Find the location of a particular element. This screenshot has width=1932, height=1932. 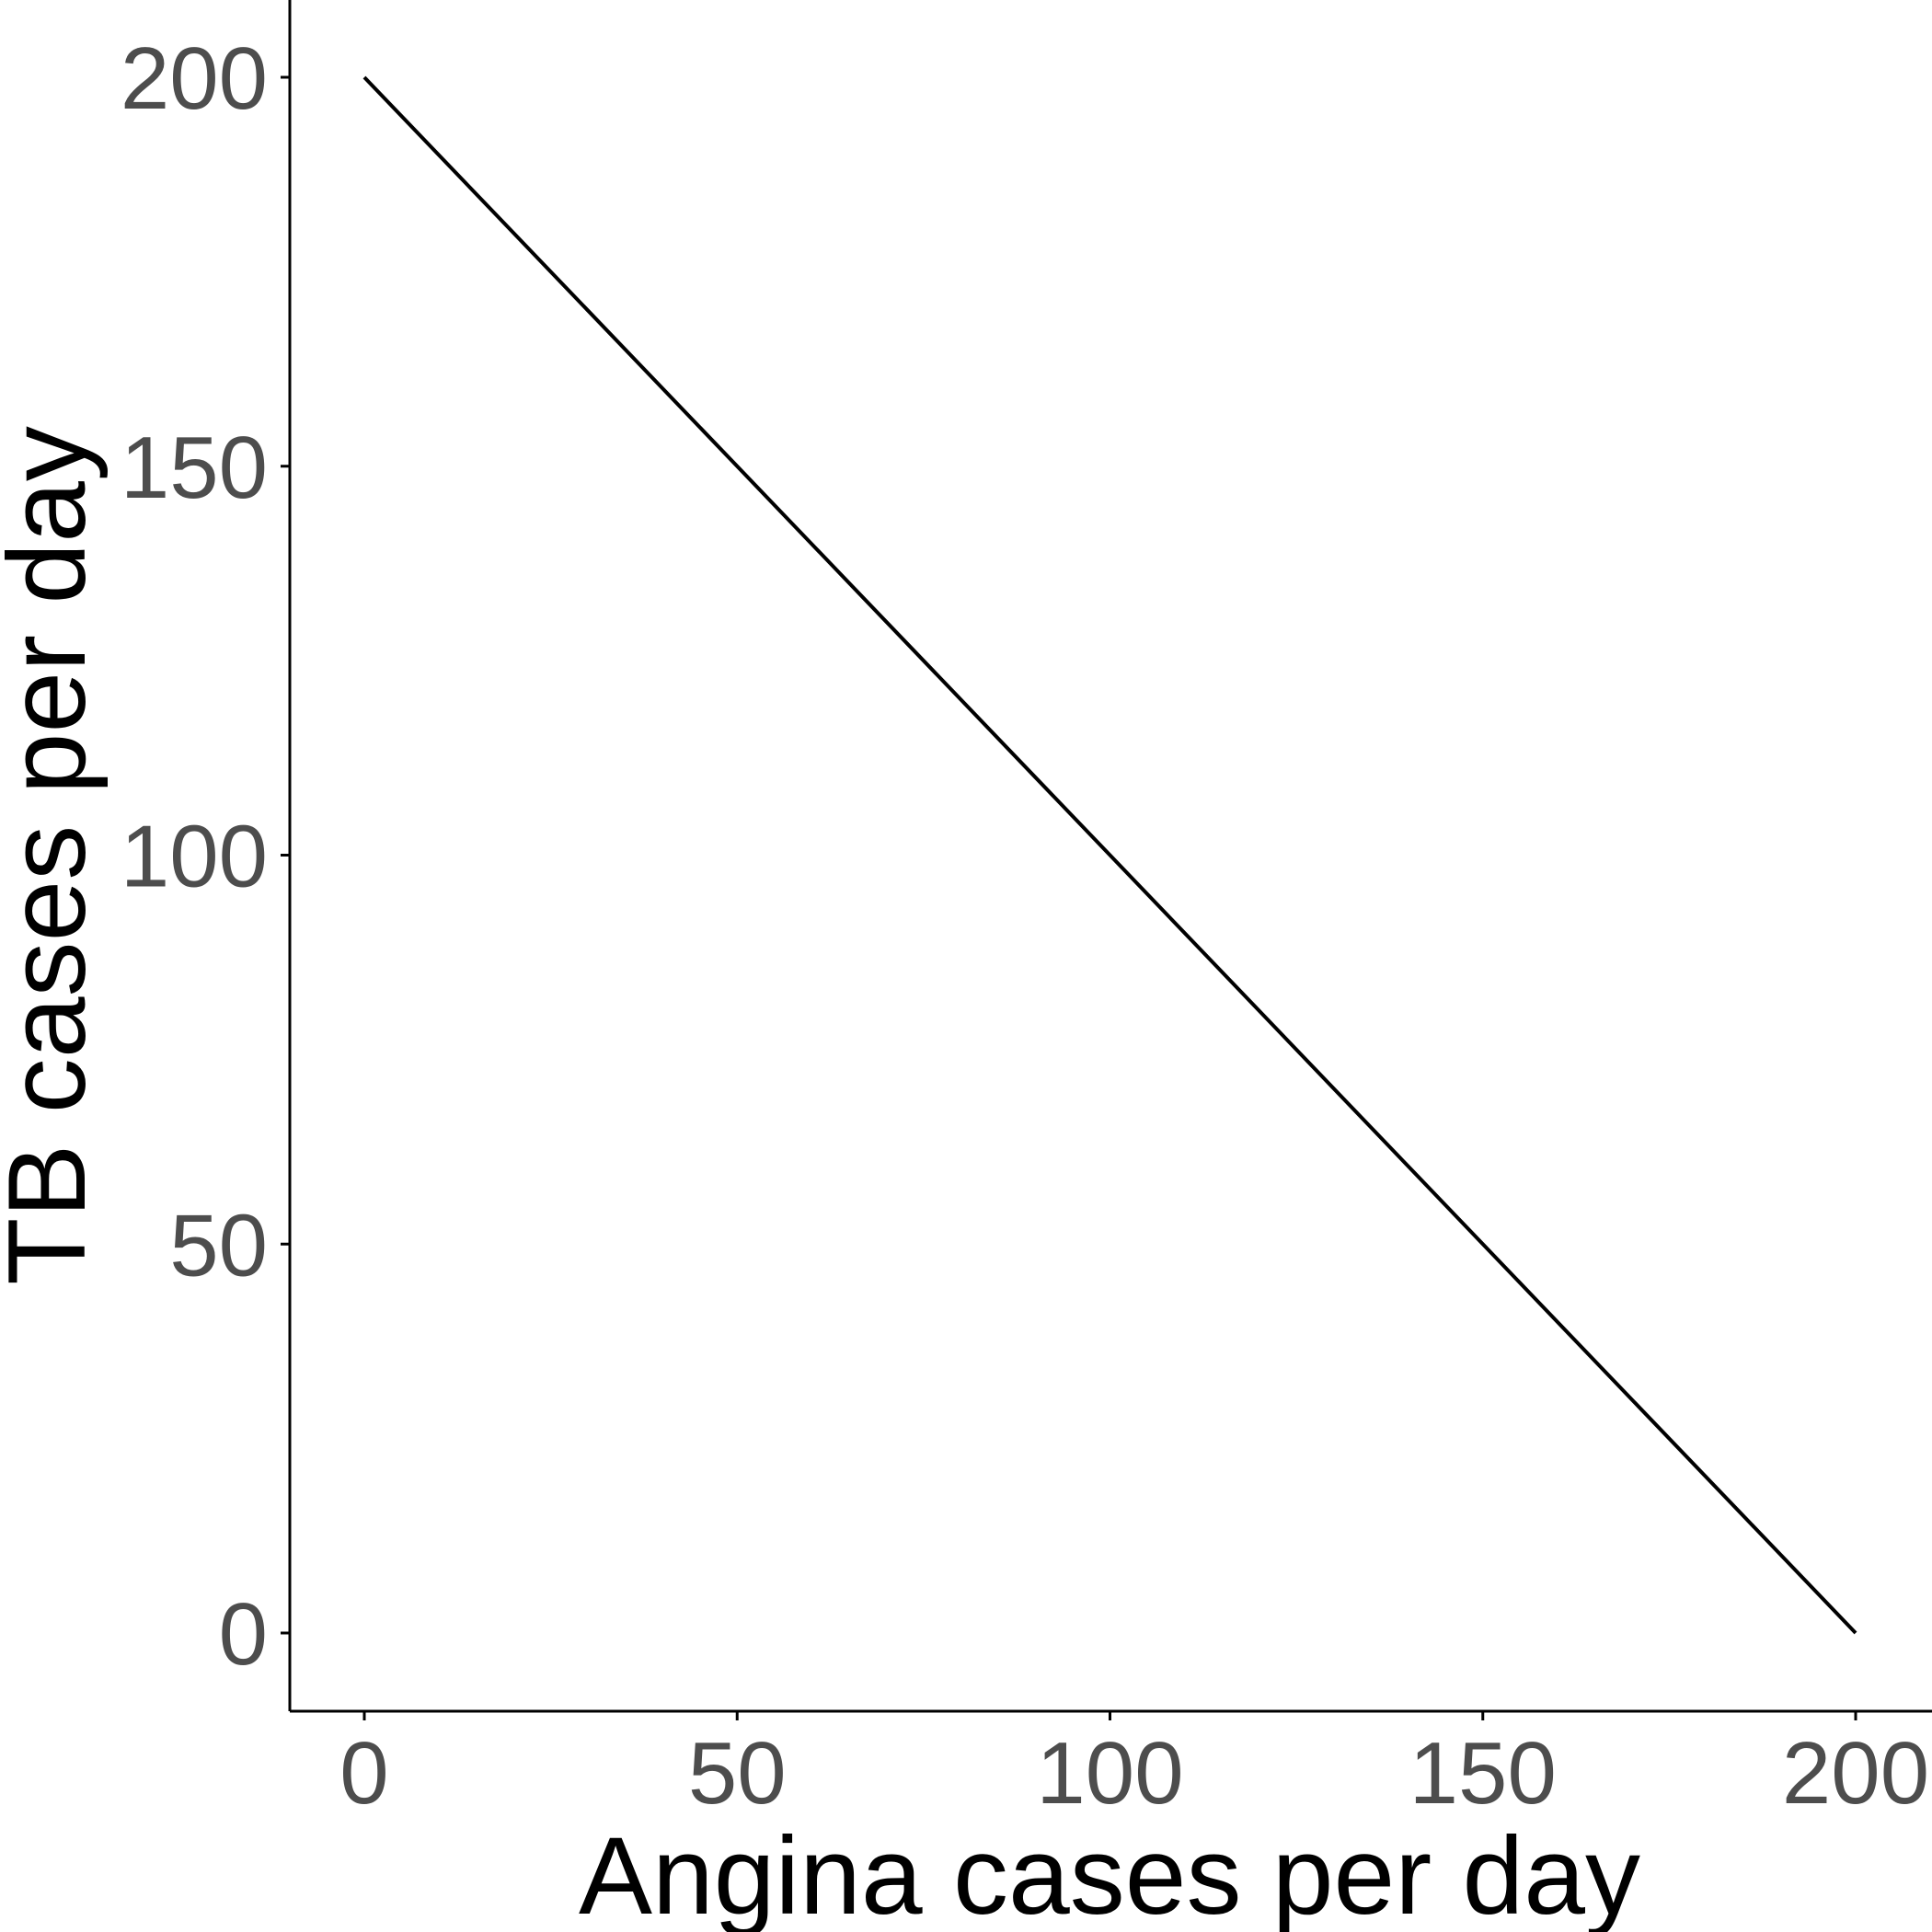

y-axis-ticks: 0 50 100 150 200 is located at coordinates (205, 856).